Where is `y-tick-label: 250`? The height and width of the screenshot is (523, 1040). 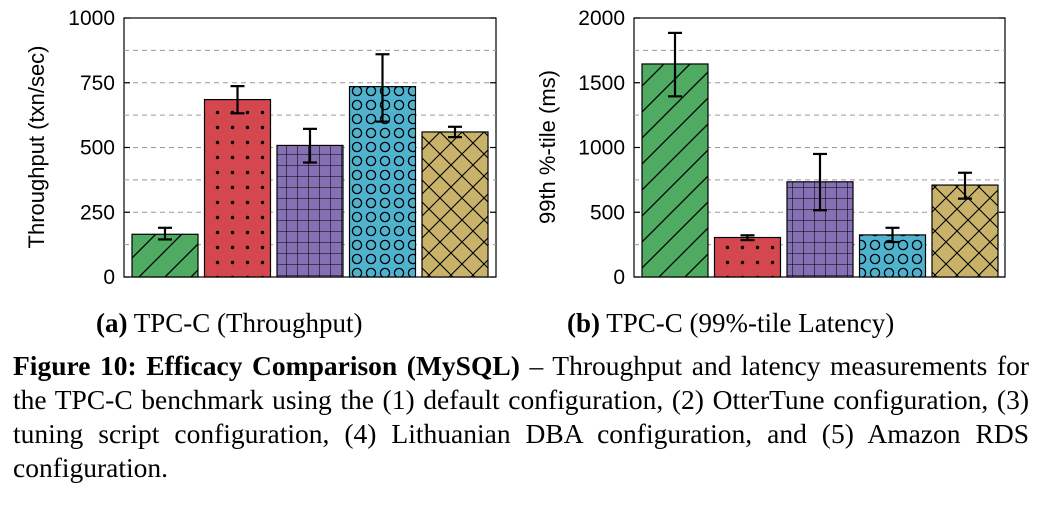 y-tick-label: 250 is located at coordinates (97, 212).